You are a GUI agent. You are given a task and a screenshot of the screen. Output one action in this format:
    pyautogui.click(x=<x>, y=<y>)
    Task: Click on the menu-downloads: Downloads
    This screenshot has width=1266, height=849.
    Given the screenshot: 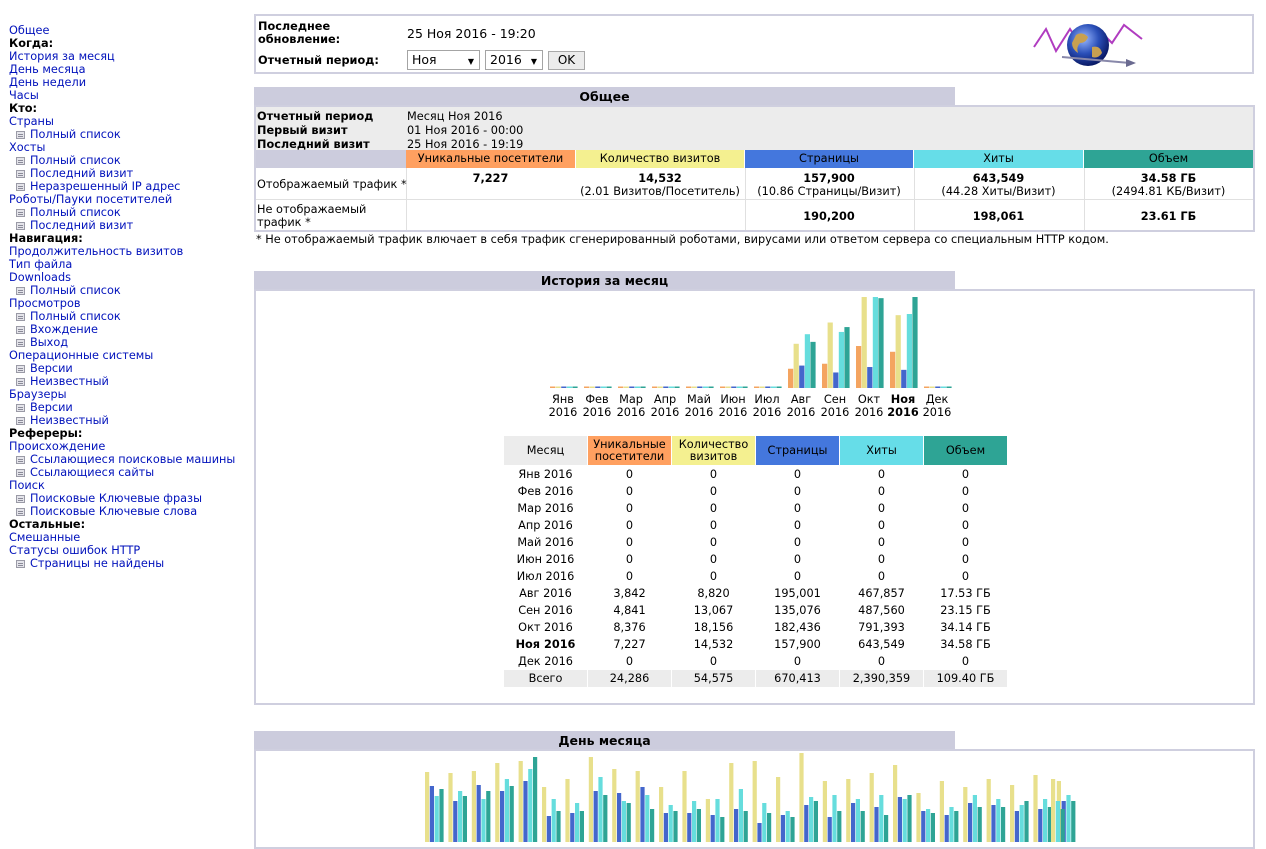 What is the action you would take?
    pyautogui.click(x=40, y=277)
    